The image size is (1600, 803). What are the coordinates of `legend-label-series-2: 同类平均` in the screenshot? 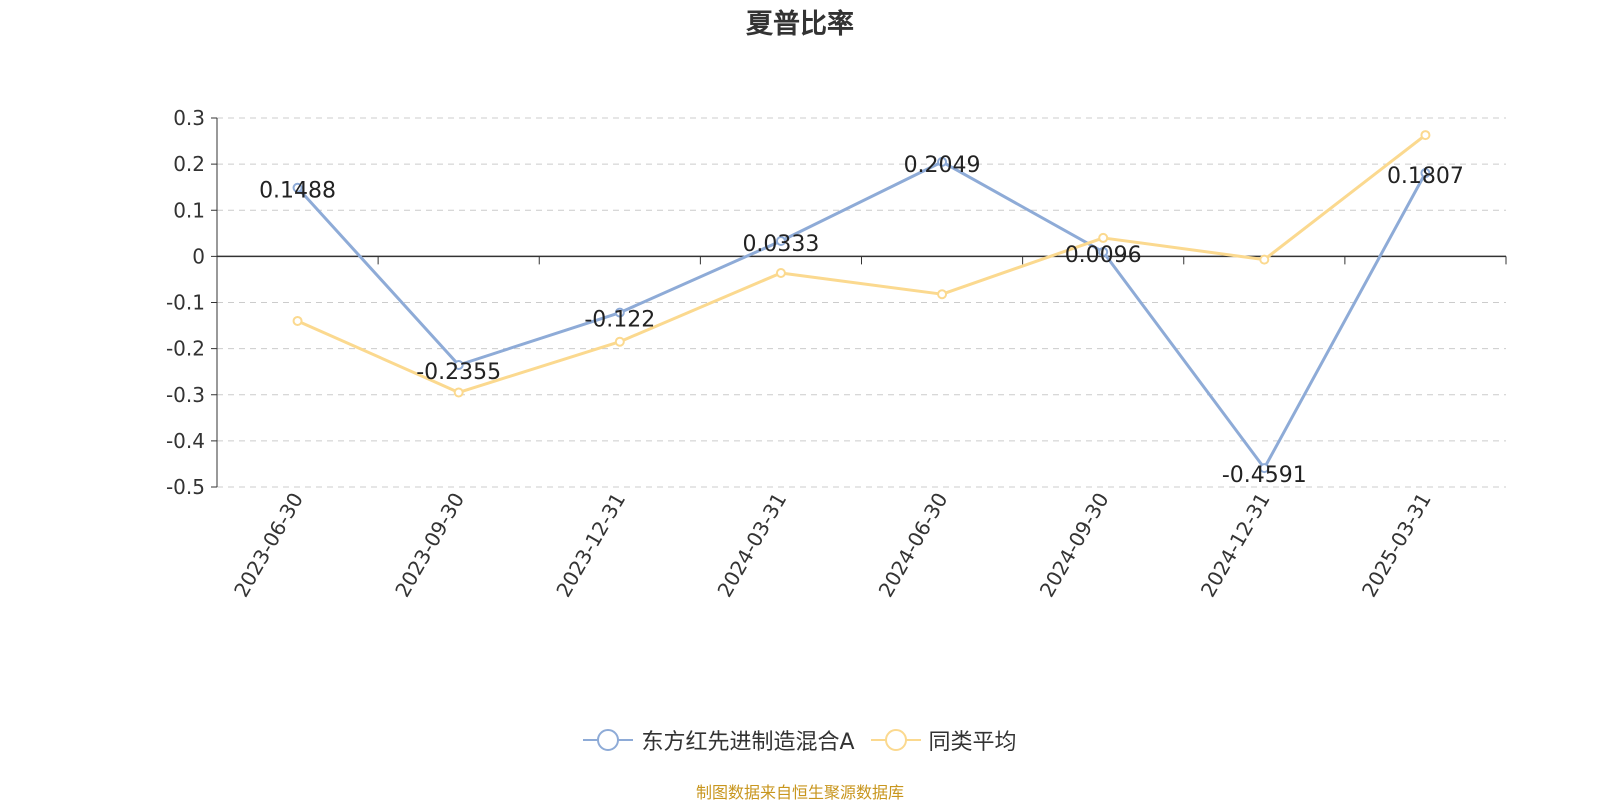 It's located at (972, 742).